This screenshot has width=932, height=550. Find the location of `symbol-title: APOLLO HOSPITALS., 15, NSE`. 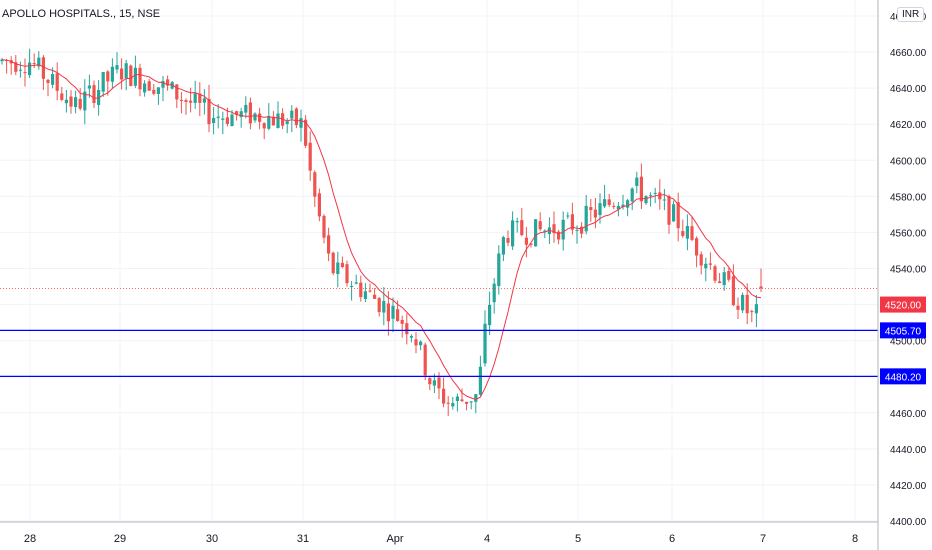

symbol-title: APOLLO HOSPITALS., 15, NSE is located at coordinates (81, 14).